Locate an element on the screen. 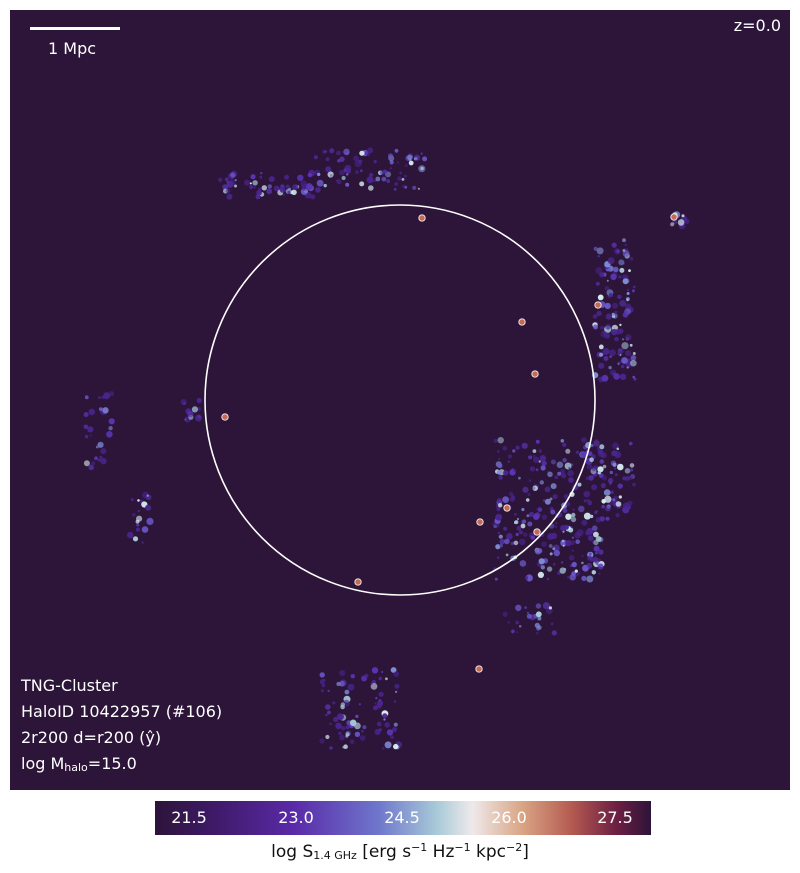 The height and width of the screenshot is (873, 800). bright-source is located at coordinates (522, 322).